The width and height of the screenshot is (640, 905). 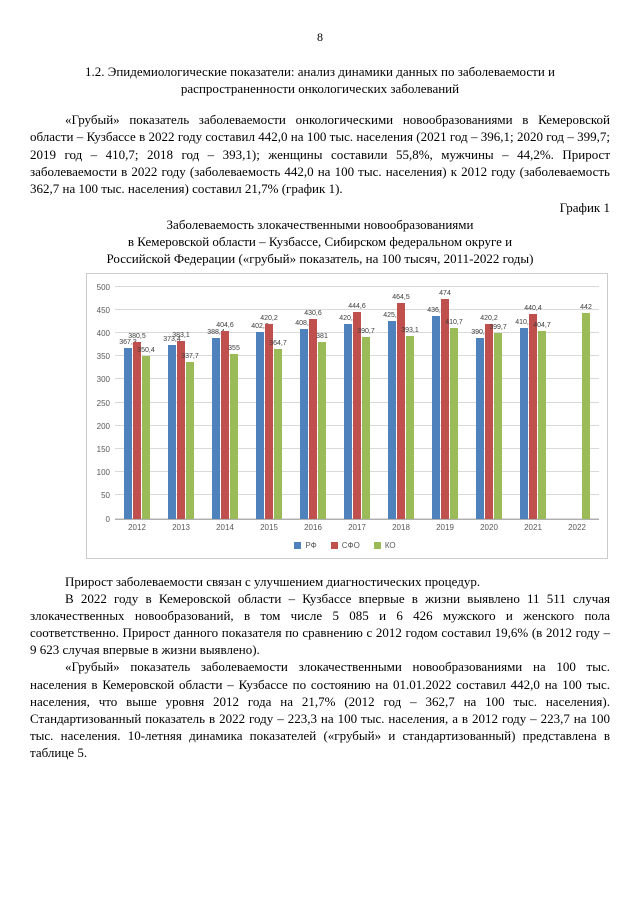 What do you see at coordinates (269, 318) in the screenshot?
I see `bar-value-label: 420,2` at bounding box center [269, 318].